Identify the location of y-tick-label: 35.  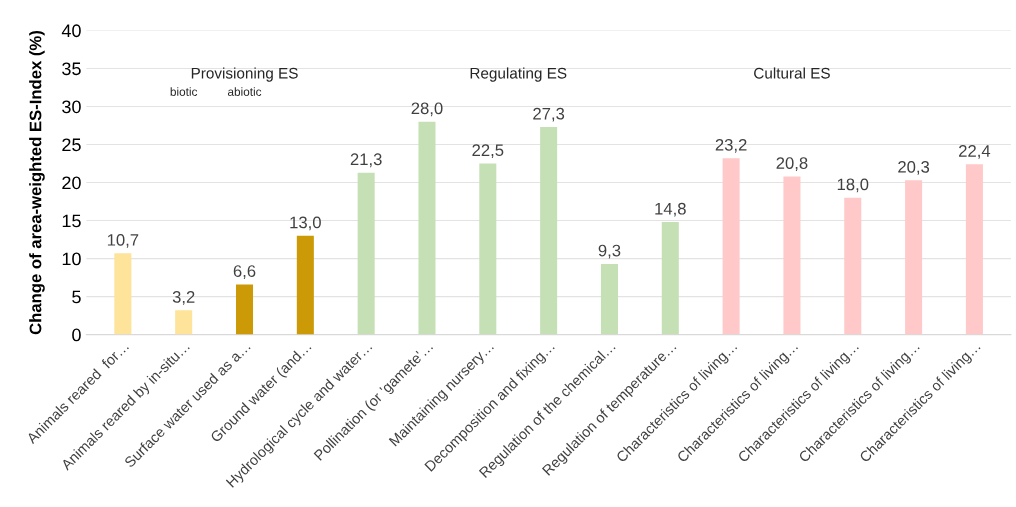
(71, 69).